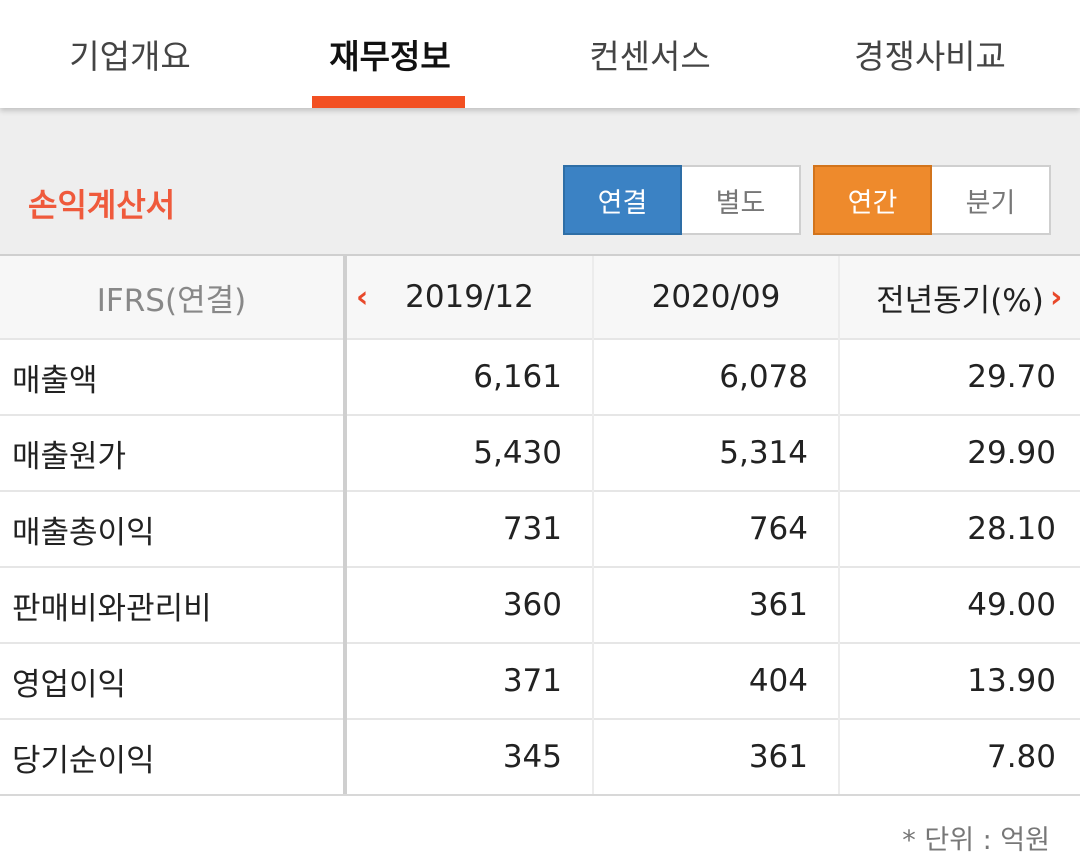 The image size is (1080, 860). I want to click on table-row: 당기순이익 345 361 7.80, so click(540, 756).